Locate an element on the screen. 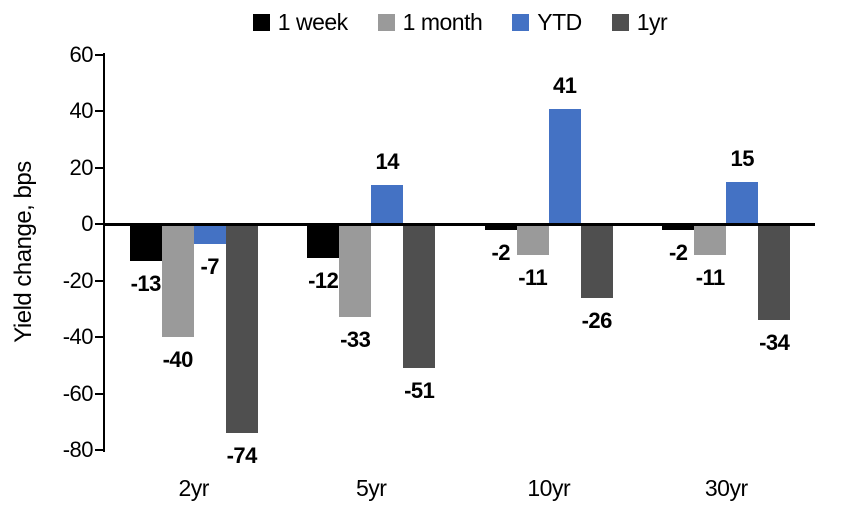 This screenshot has height=509, width=852. bar-value-label: -12 is located at coordinates (323, 281).